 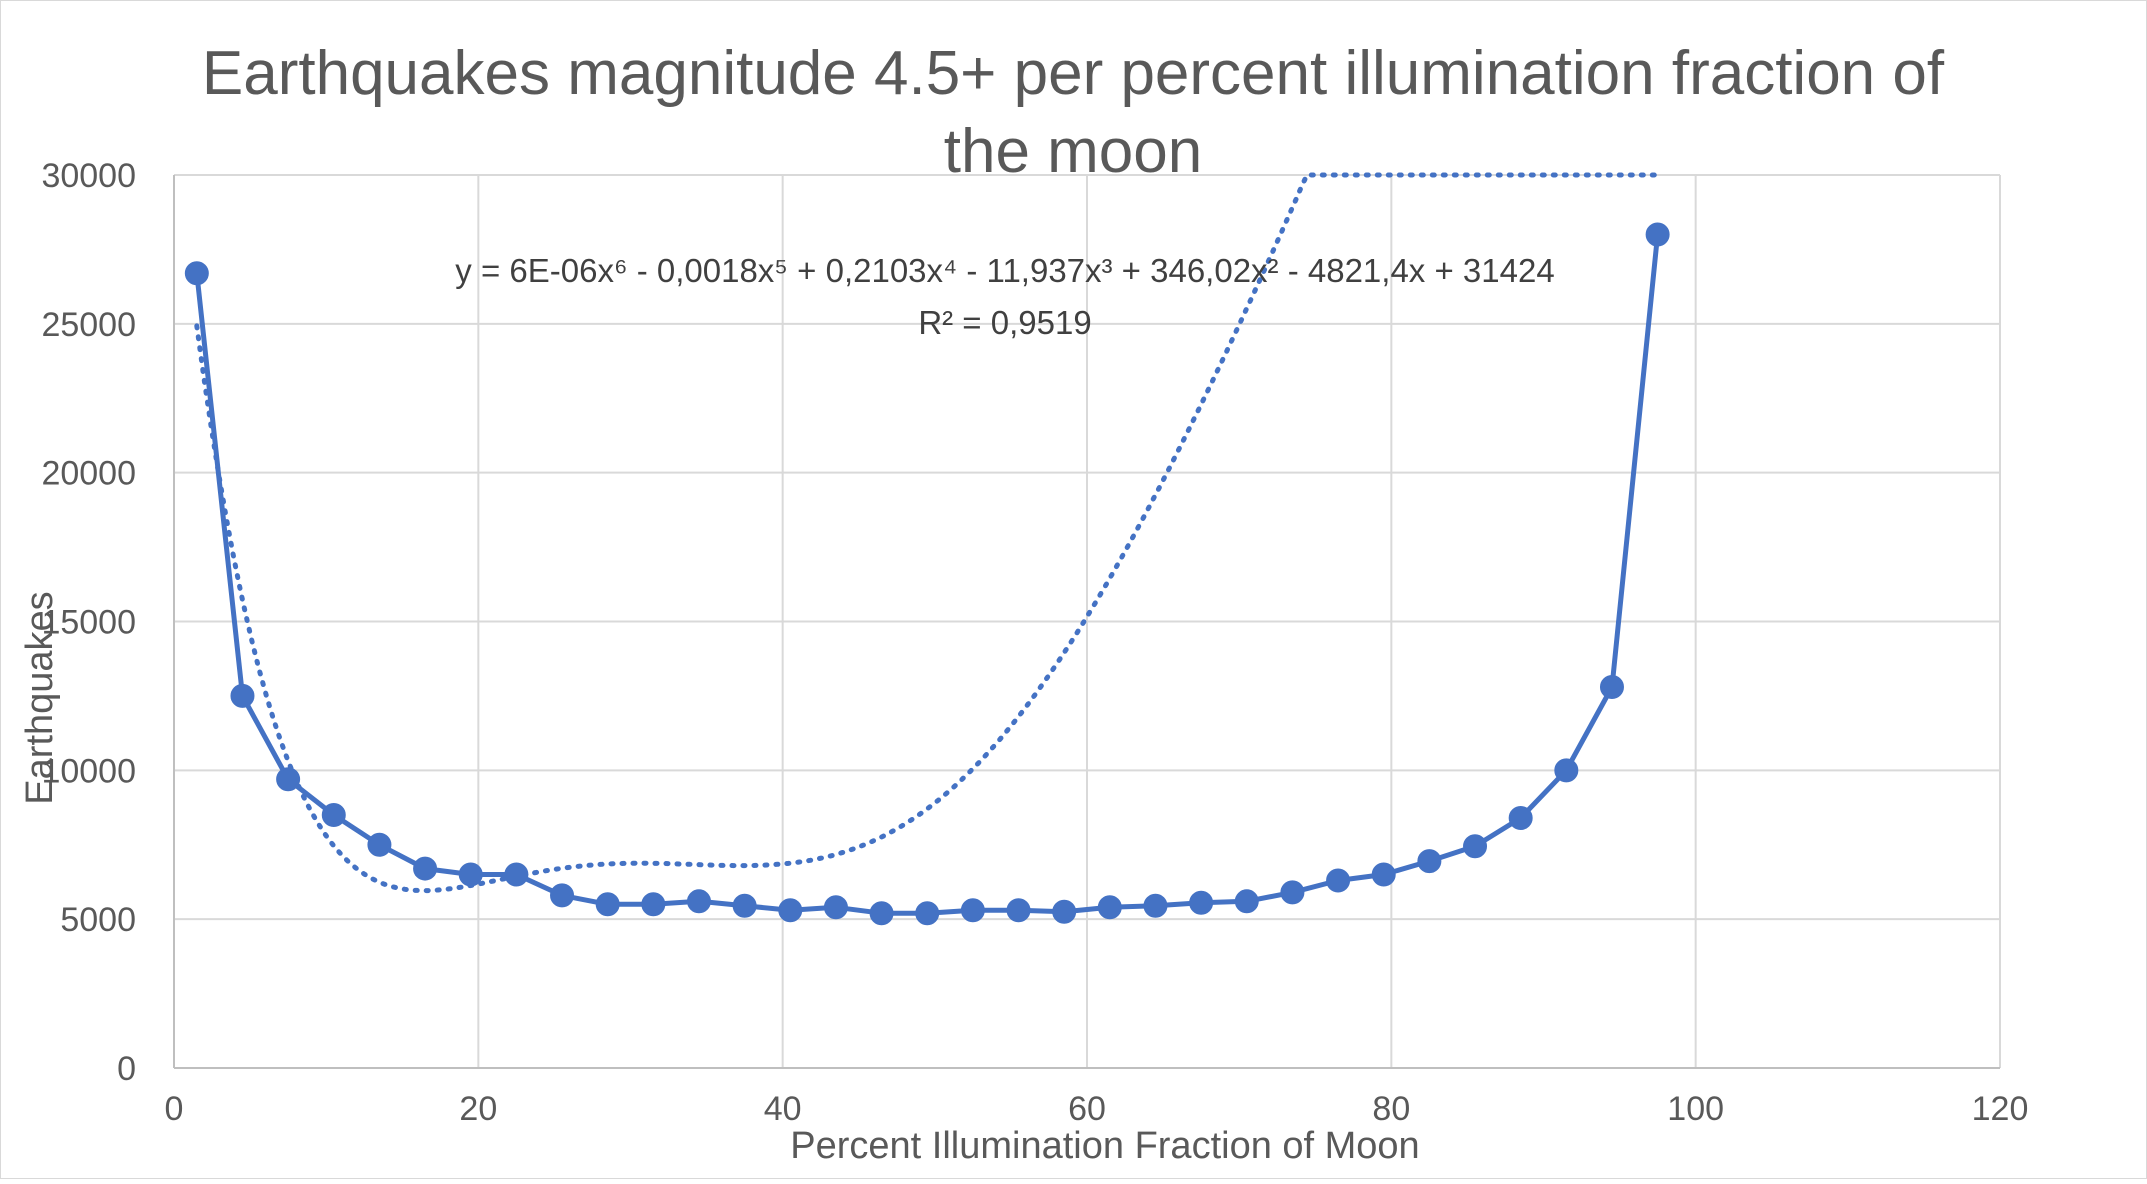 What do you see at coordinates (88, 623) in the screenshot?
I see `y-tick-label: 15000` at bounding box center [88, 623].